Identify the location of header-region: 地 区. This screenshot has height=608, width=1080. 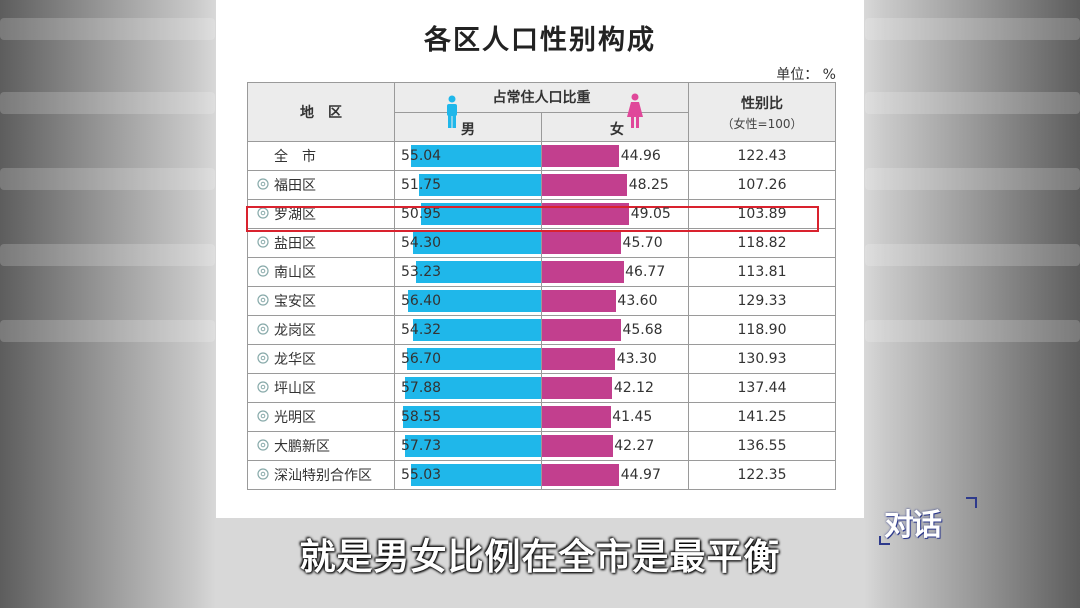
(321, 112).